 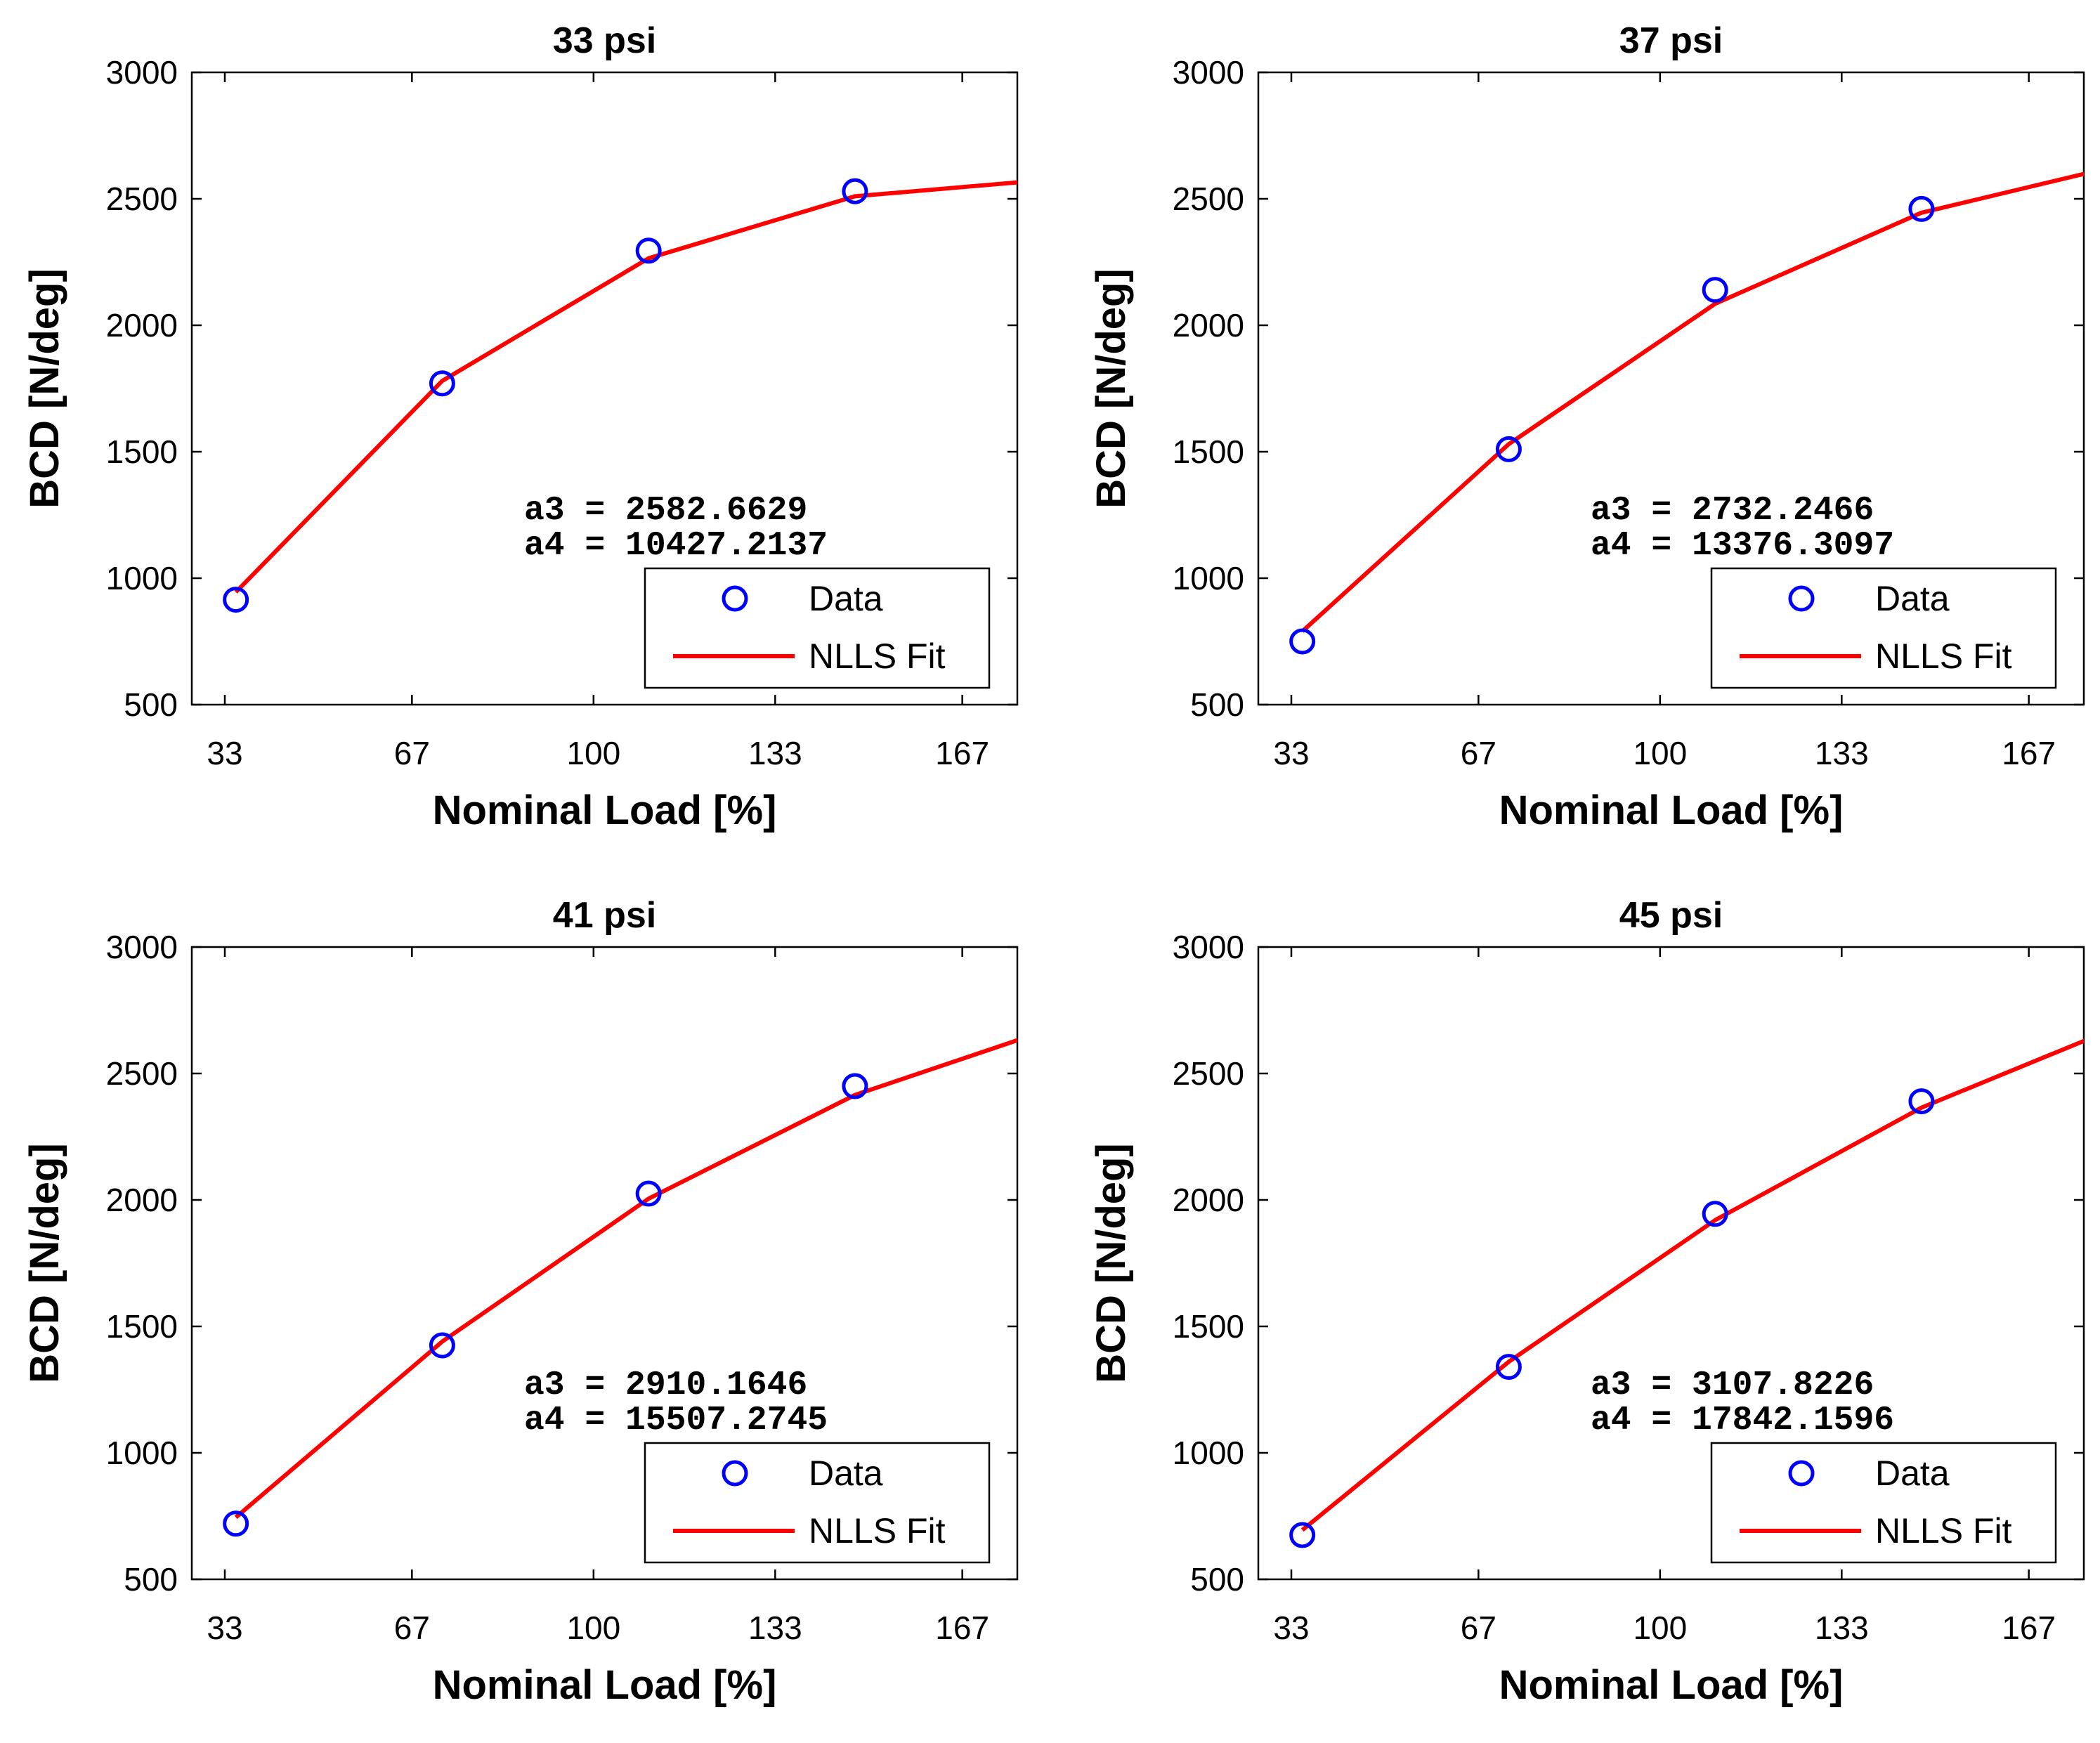 What do you see at coordinates (665, 511) in the screenshot?
I see `annotation-a3: a3 = 2582.6629` at bounding box center [665, 511].